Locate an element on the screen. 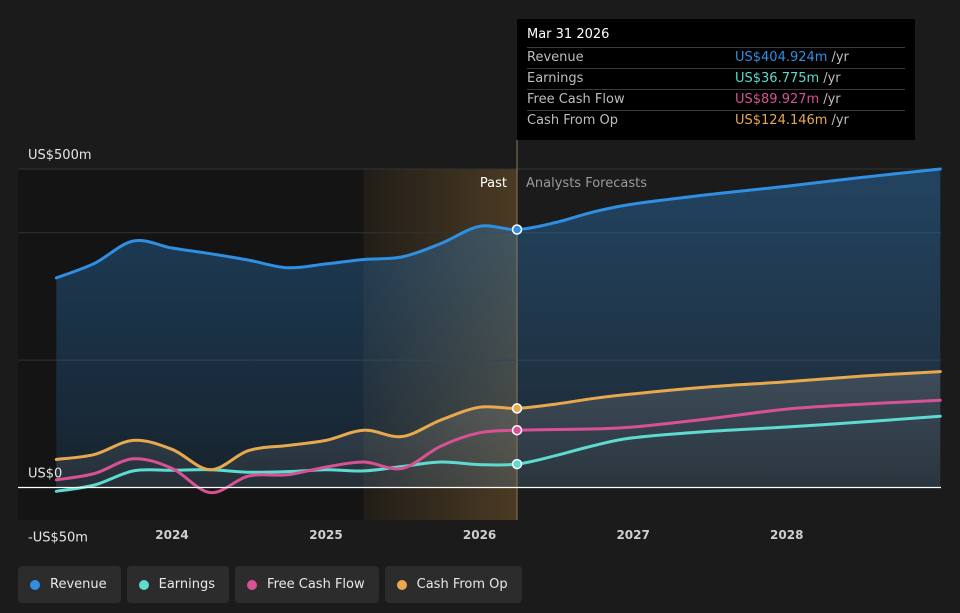 The width and height of the screenshot is (960, 613). tooltip-row-value: US$89.927m is located at coordinates (777, 99).